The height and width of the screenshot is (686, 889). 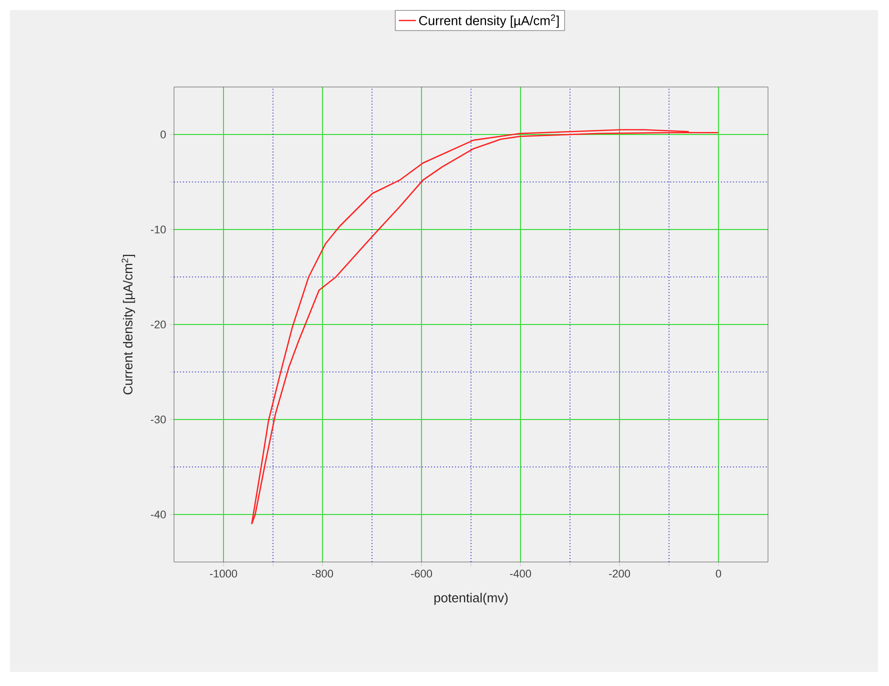 I want to click on legend-label: Current density [µA/cm$^{2}$], so click(x=489, y=21).